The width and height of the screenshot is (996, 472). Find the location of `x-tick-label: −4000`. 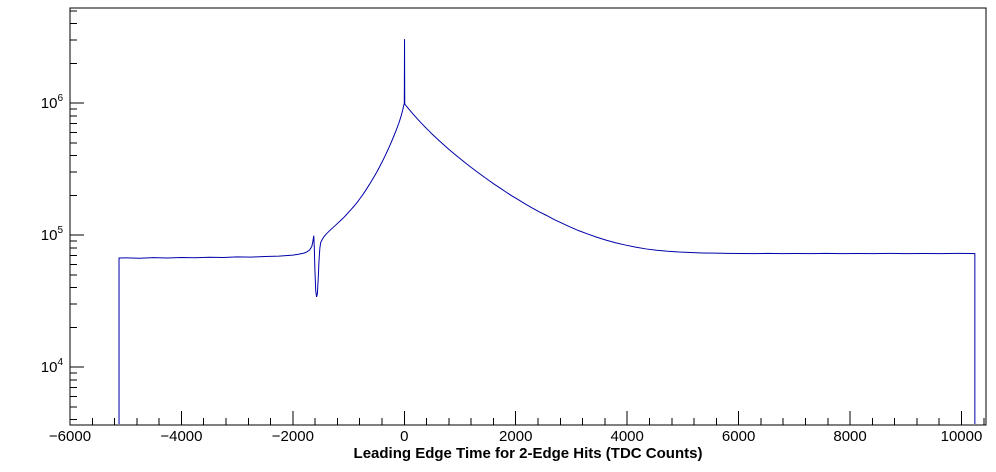

x-tick-label: −4000 is located at coordinates (181, 436).